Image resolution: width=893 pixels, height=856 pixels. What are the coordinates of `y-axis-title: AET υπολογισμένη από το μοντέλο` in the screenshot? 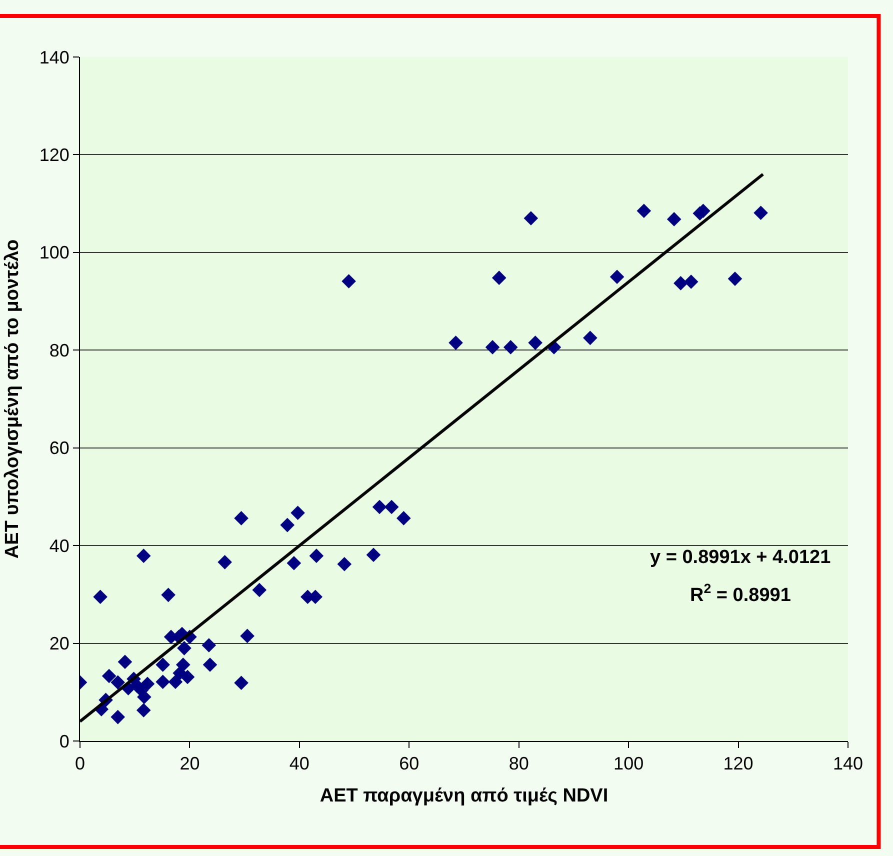 It's located at (13, 399).